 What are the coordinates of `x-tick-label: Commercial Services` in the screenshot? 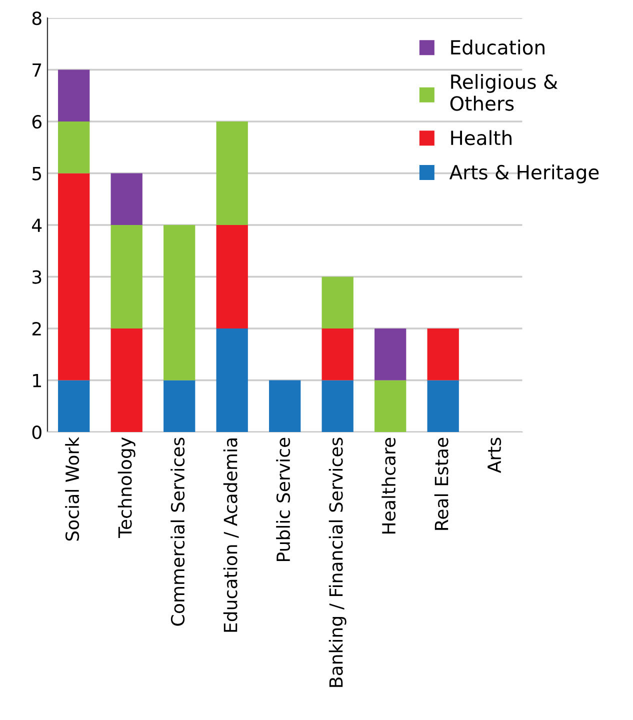 It's located at (177, 532).